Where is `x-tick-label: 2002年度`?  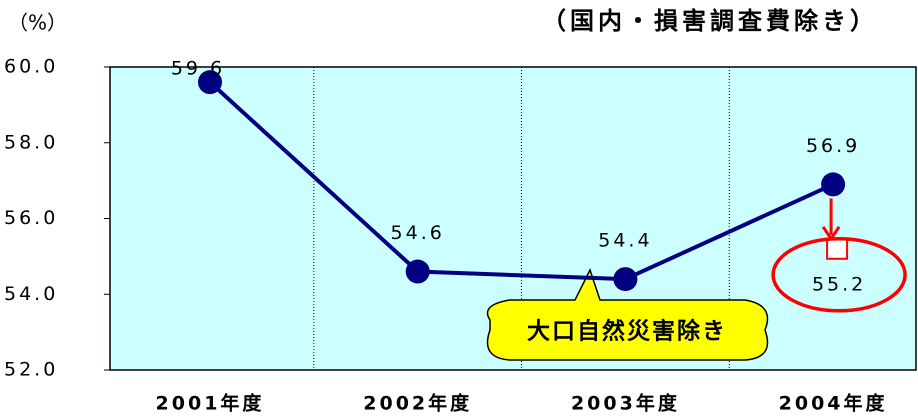 x-tick-label: 2002年度 is located at coordinates (417, 403).